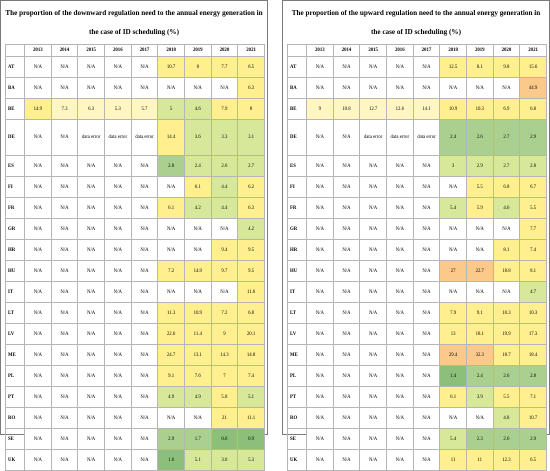 Image resolution: width=550 pixels, height=471 pixels. Describe the element at coordinates (251, 137) in the screenshot. I see `value-cell: 3.1` at that location.